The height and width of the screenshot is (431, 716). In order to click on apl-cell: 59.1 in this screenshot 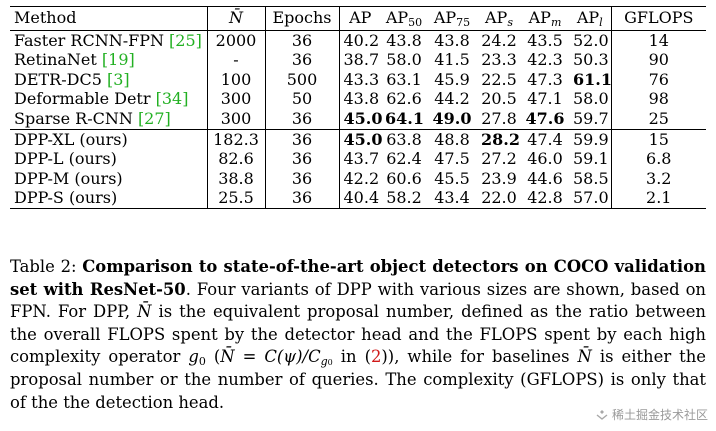, I will do `click(590, 159)`.